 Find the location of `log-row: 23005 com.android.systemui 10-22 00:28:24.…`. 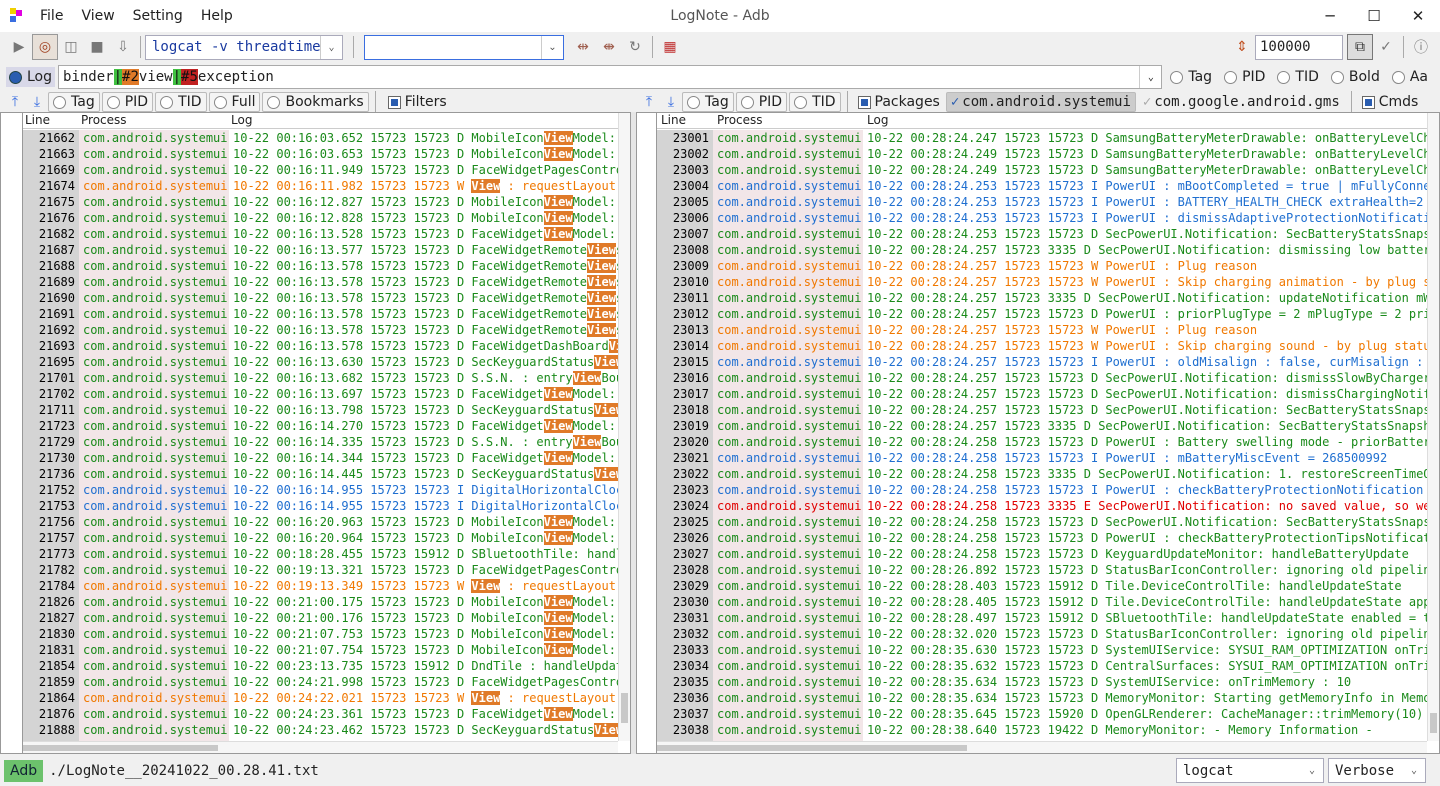

log-row: 23005 com.android.systemui 10-22 00:28:24.… is located at coordinates (1048, 202).